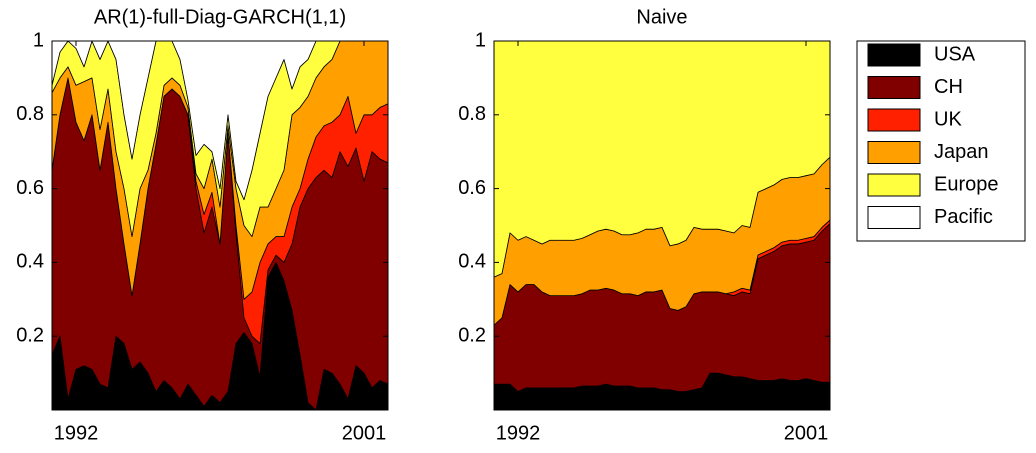  I want to click on chart-title: Naive, so click(661, 17).